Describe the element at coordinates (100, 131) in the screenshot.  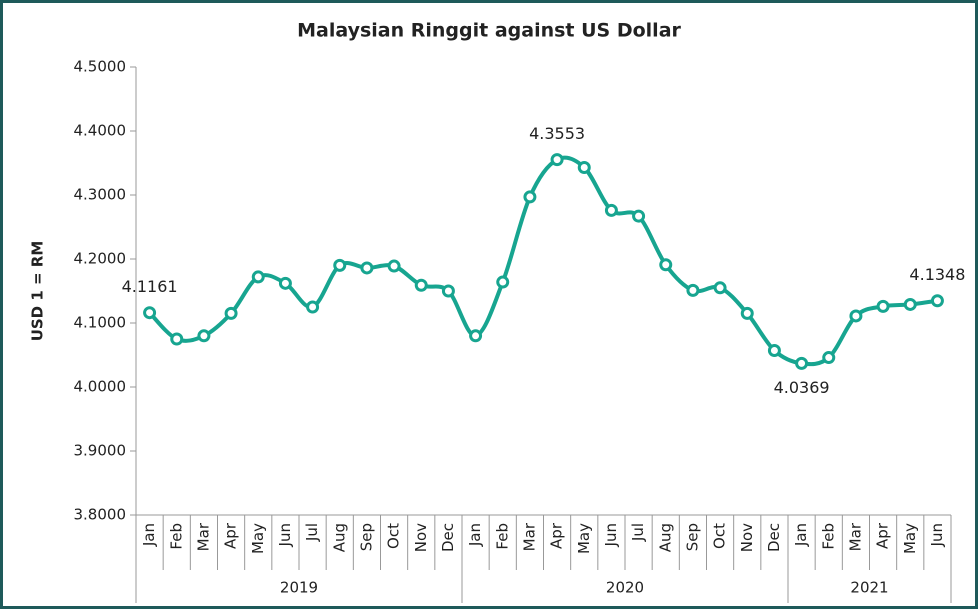
I see `y-tick-label: 4.4000` at that location.